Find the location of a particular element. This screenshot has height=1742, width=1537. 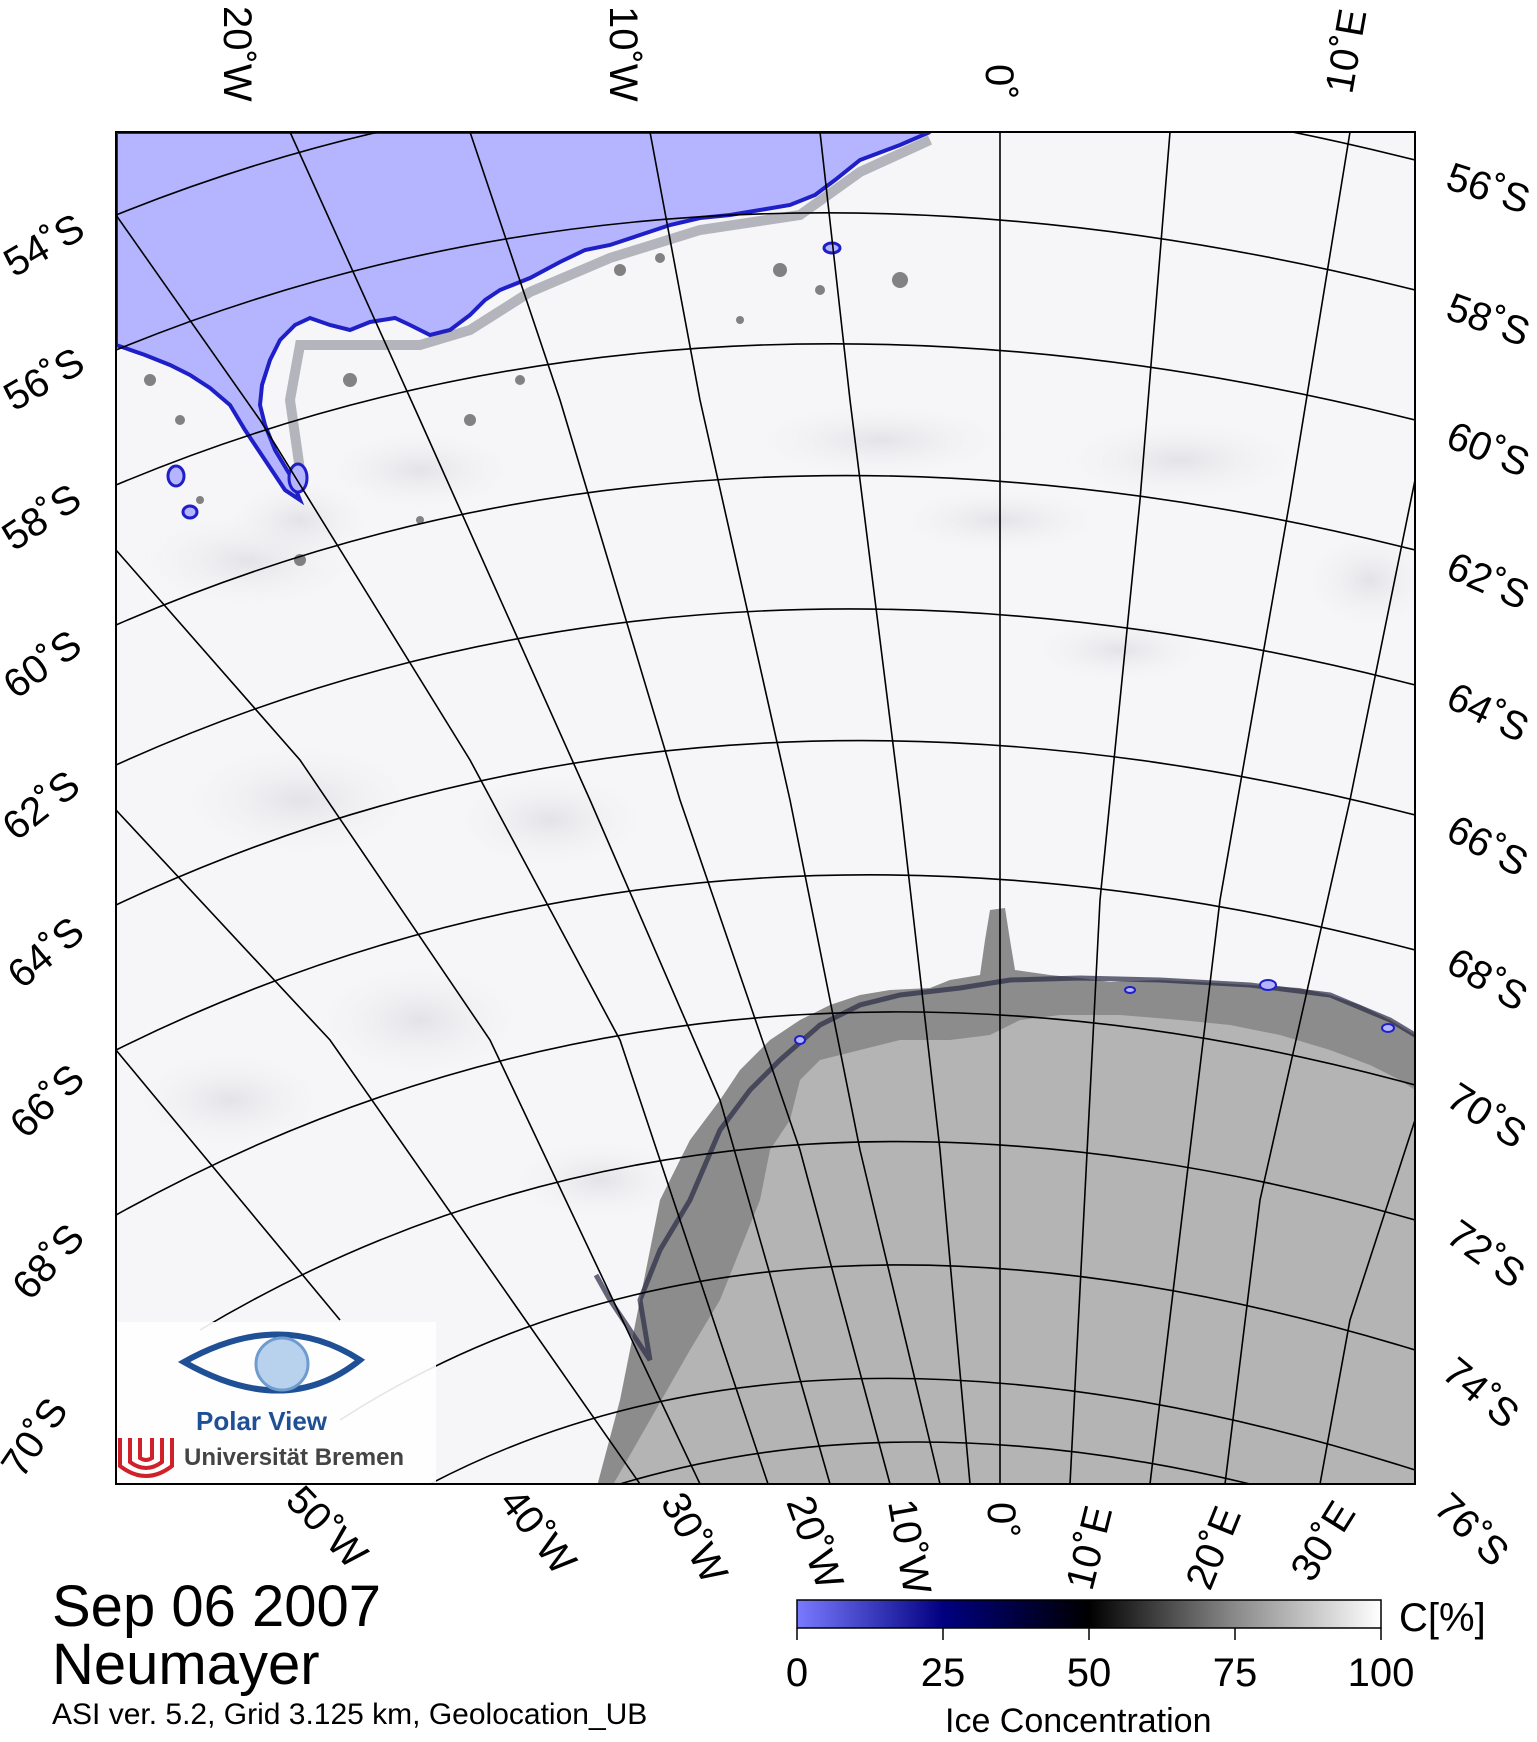

parallel-74s is located at coordinates (922, 1430).